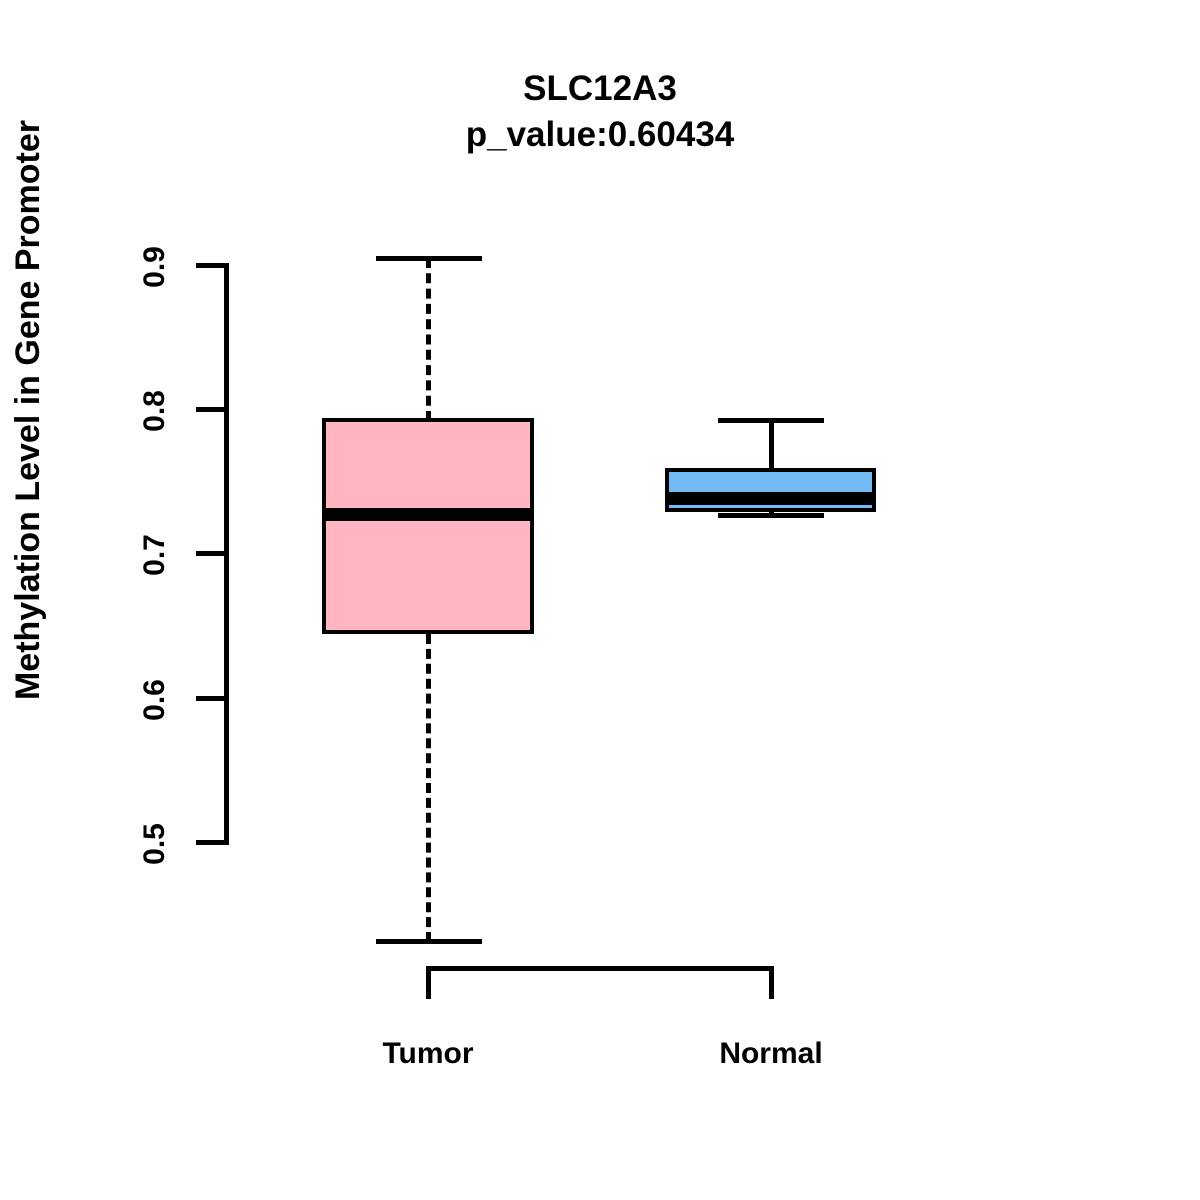 Image resolution: width=1200 pixels, height=1200 pixels. I want to click on y-axis-tick-0.5, so click(212, 842).